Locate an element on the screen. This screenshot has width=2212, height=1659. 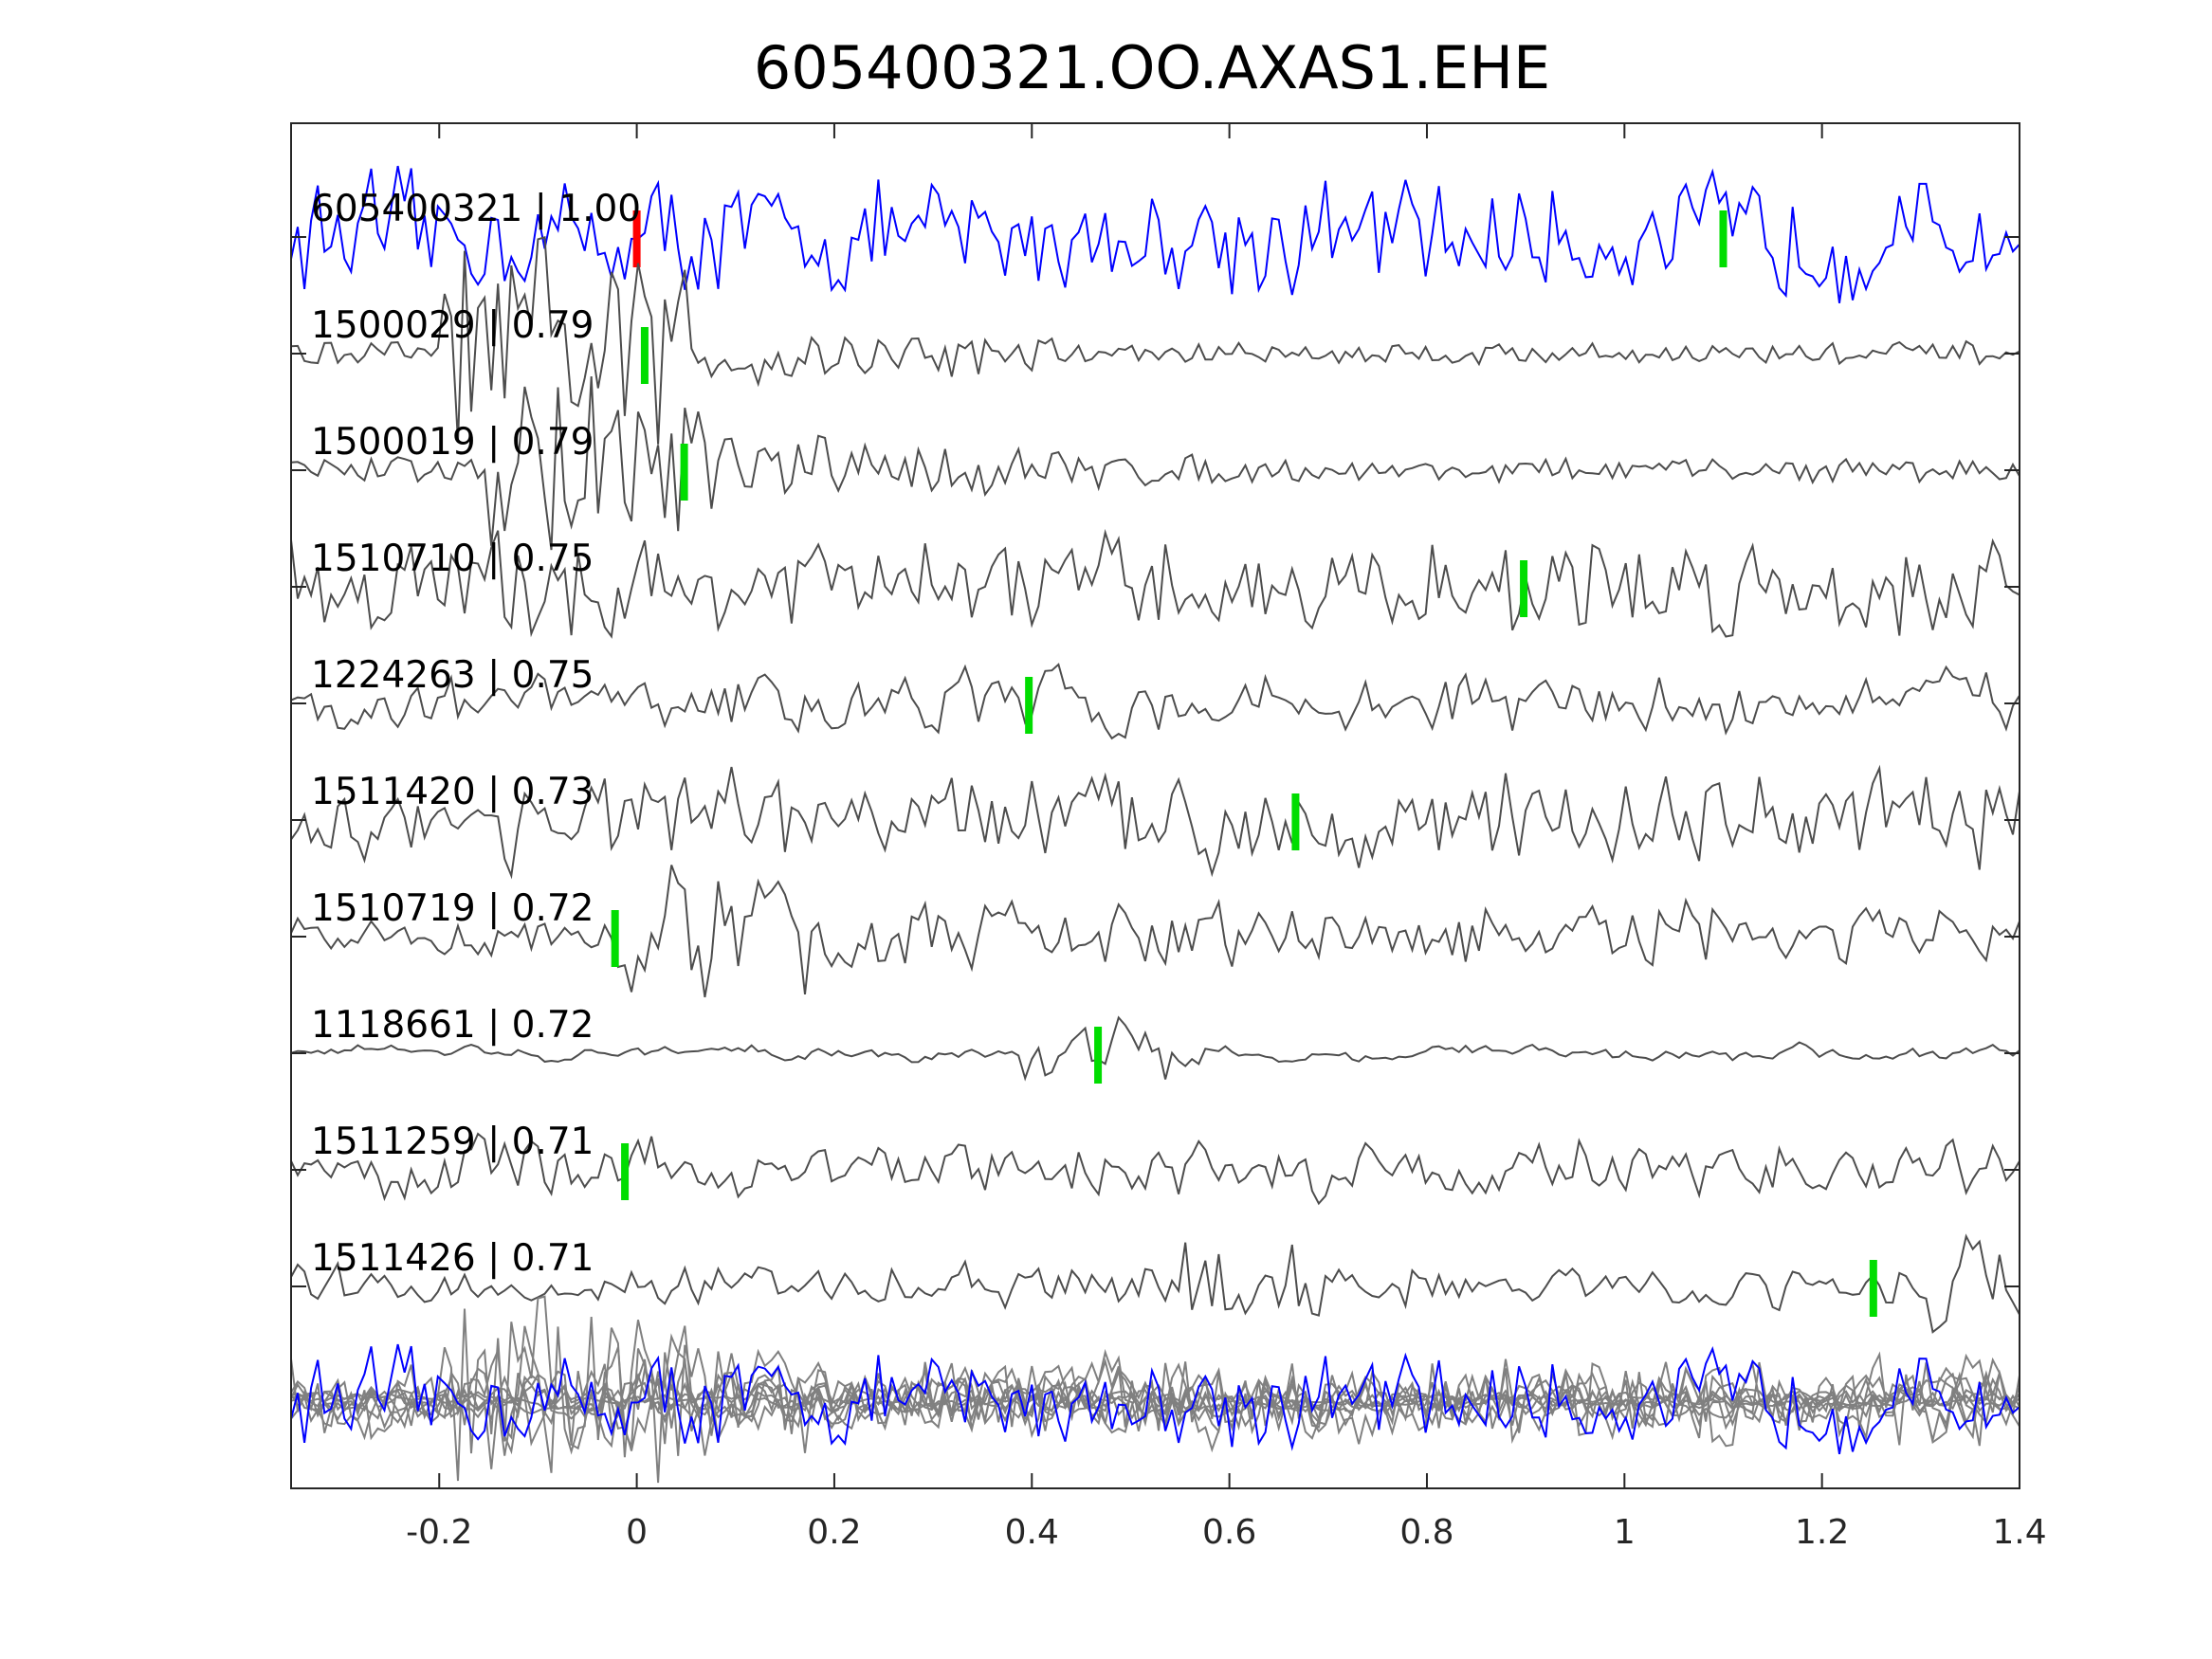
stack-template-line is located at coordinates (1155, 1398).